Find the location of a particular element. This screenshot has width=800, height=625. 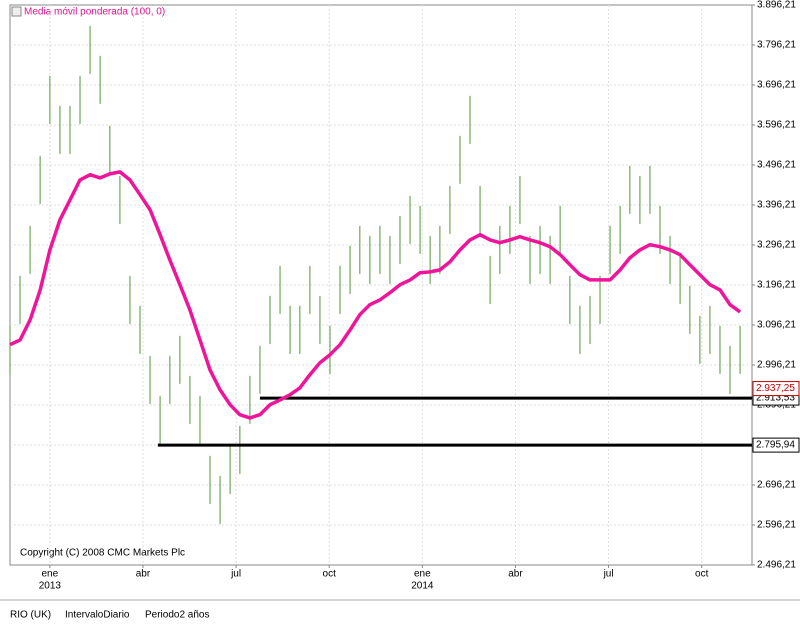

y-tick-label: 3.696,21 is located at coordinates (776, 85).